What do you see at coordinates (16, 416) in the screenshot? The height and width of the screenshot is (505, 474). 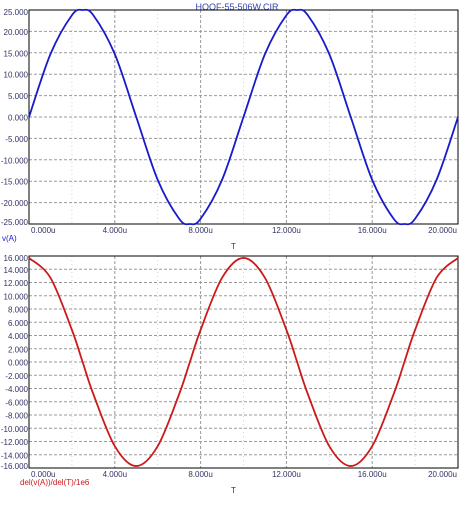 I see `y-tick-label: -8.000` at bounding box center [16, 416].